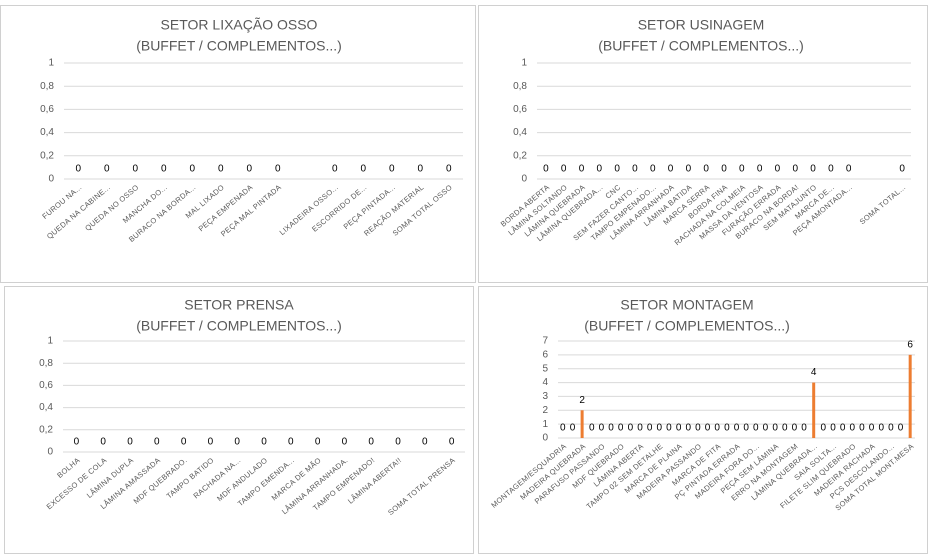 This screenshot has height=558, width=928. What do you see at coordinates (910, 344) in the screenshot?
I see `data-label: 6` at bounding box center [910, 344].